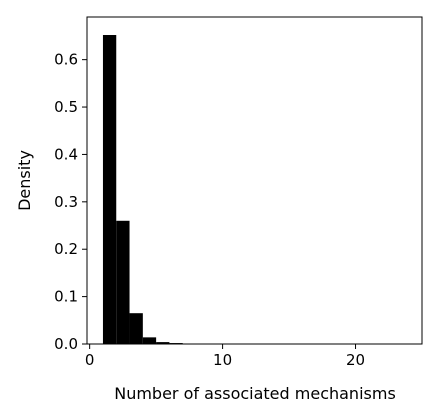  Describe the element at coordinates (66, 344) in the screenshot. I see `y-tick-label: 0.0` at that location.